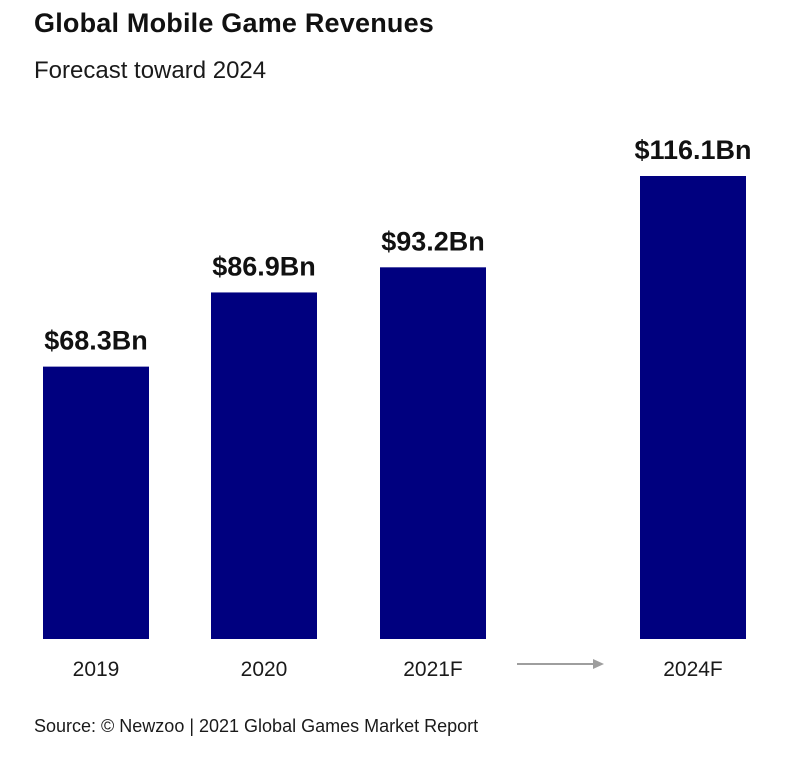  Describe the element at coordinates (598, 664) in the screenshot. I see `arrow-head-icon` at that location.